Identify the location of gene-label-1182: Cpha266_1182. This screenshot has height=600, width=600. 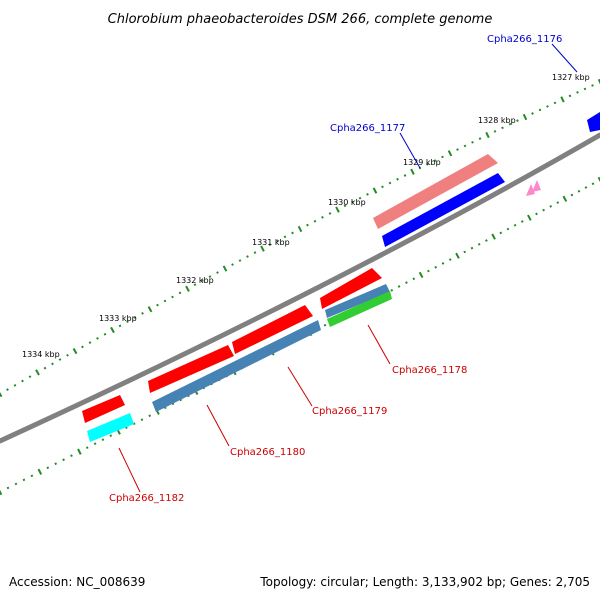
(146, 498).